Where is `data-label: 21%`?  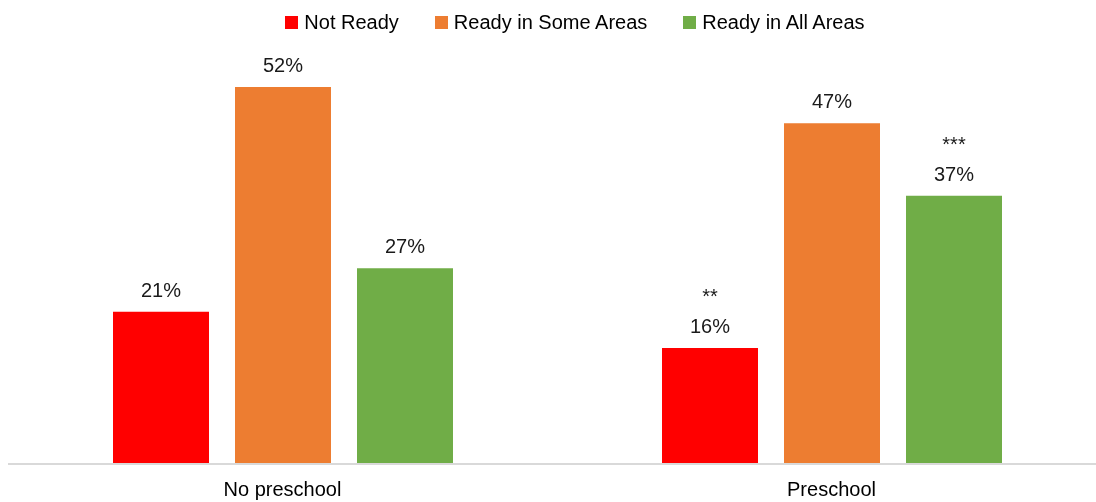 data-label: 21% is located at coordinates (161, 289).